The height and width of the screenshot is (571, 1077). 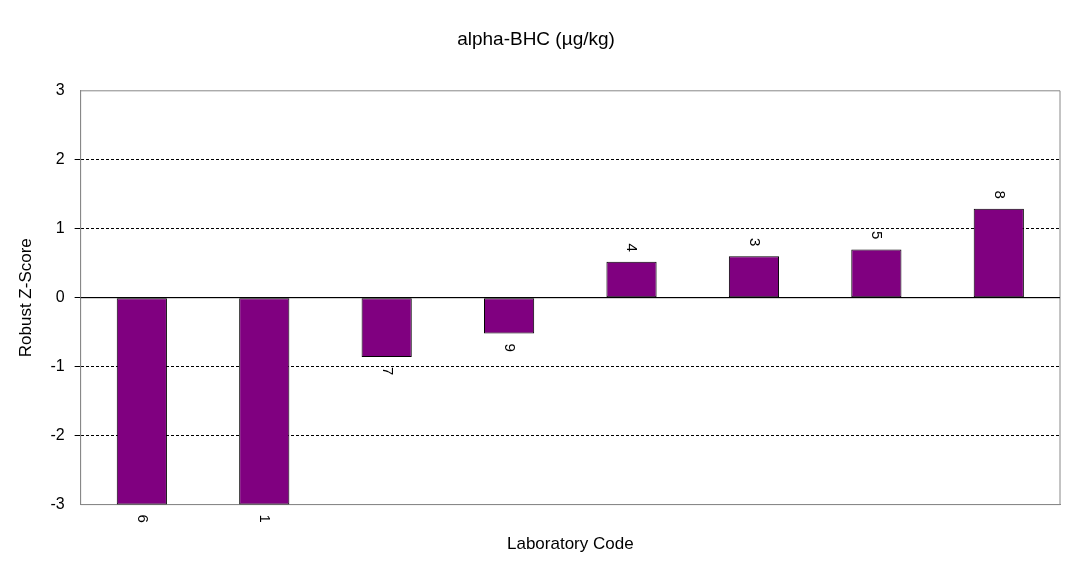 I want to click on x-tick-label: 4, so click(x=633, y=247).